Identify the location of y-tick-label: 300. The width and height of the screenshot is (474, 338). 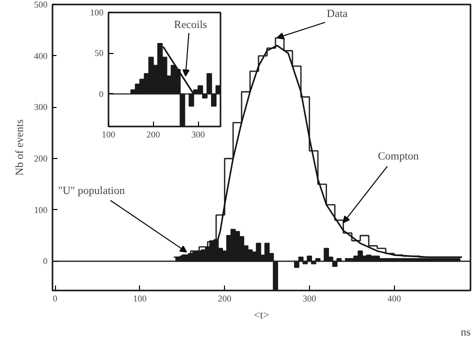
(41, 107).